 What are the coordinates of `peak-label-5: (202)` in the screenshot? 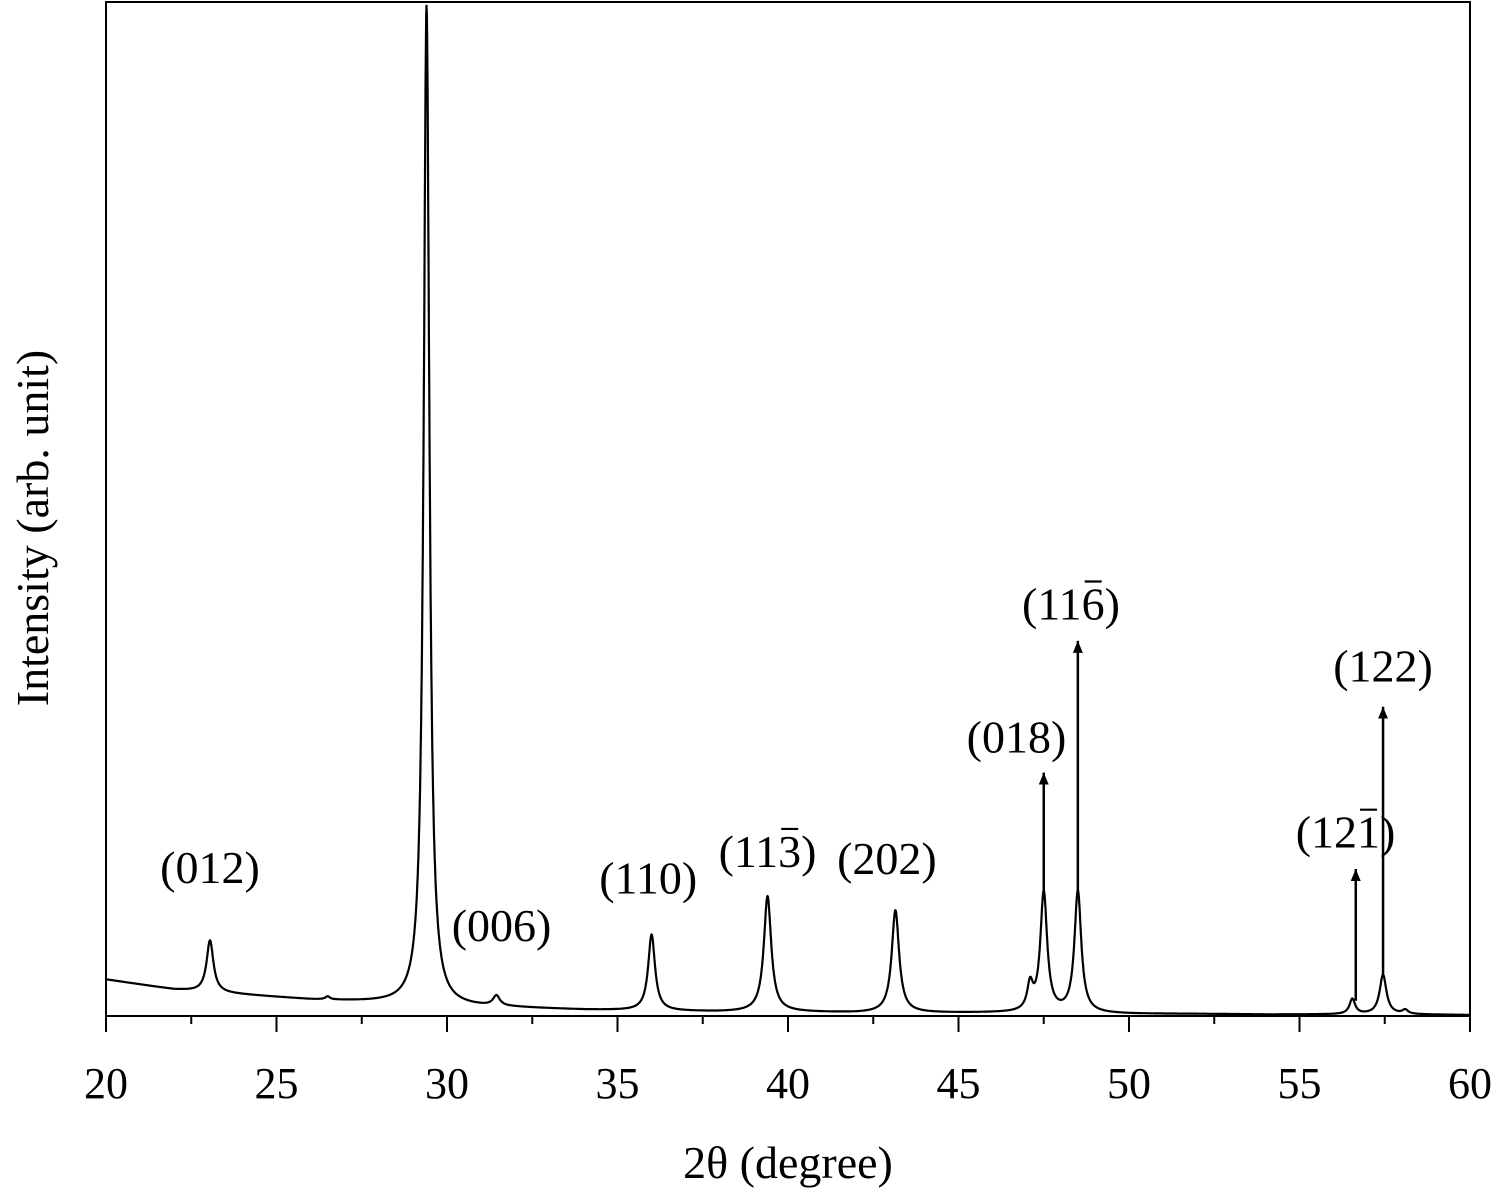 It's located at (887, 858).